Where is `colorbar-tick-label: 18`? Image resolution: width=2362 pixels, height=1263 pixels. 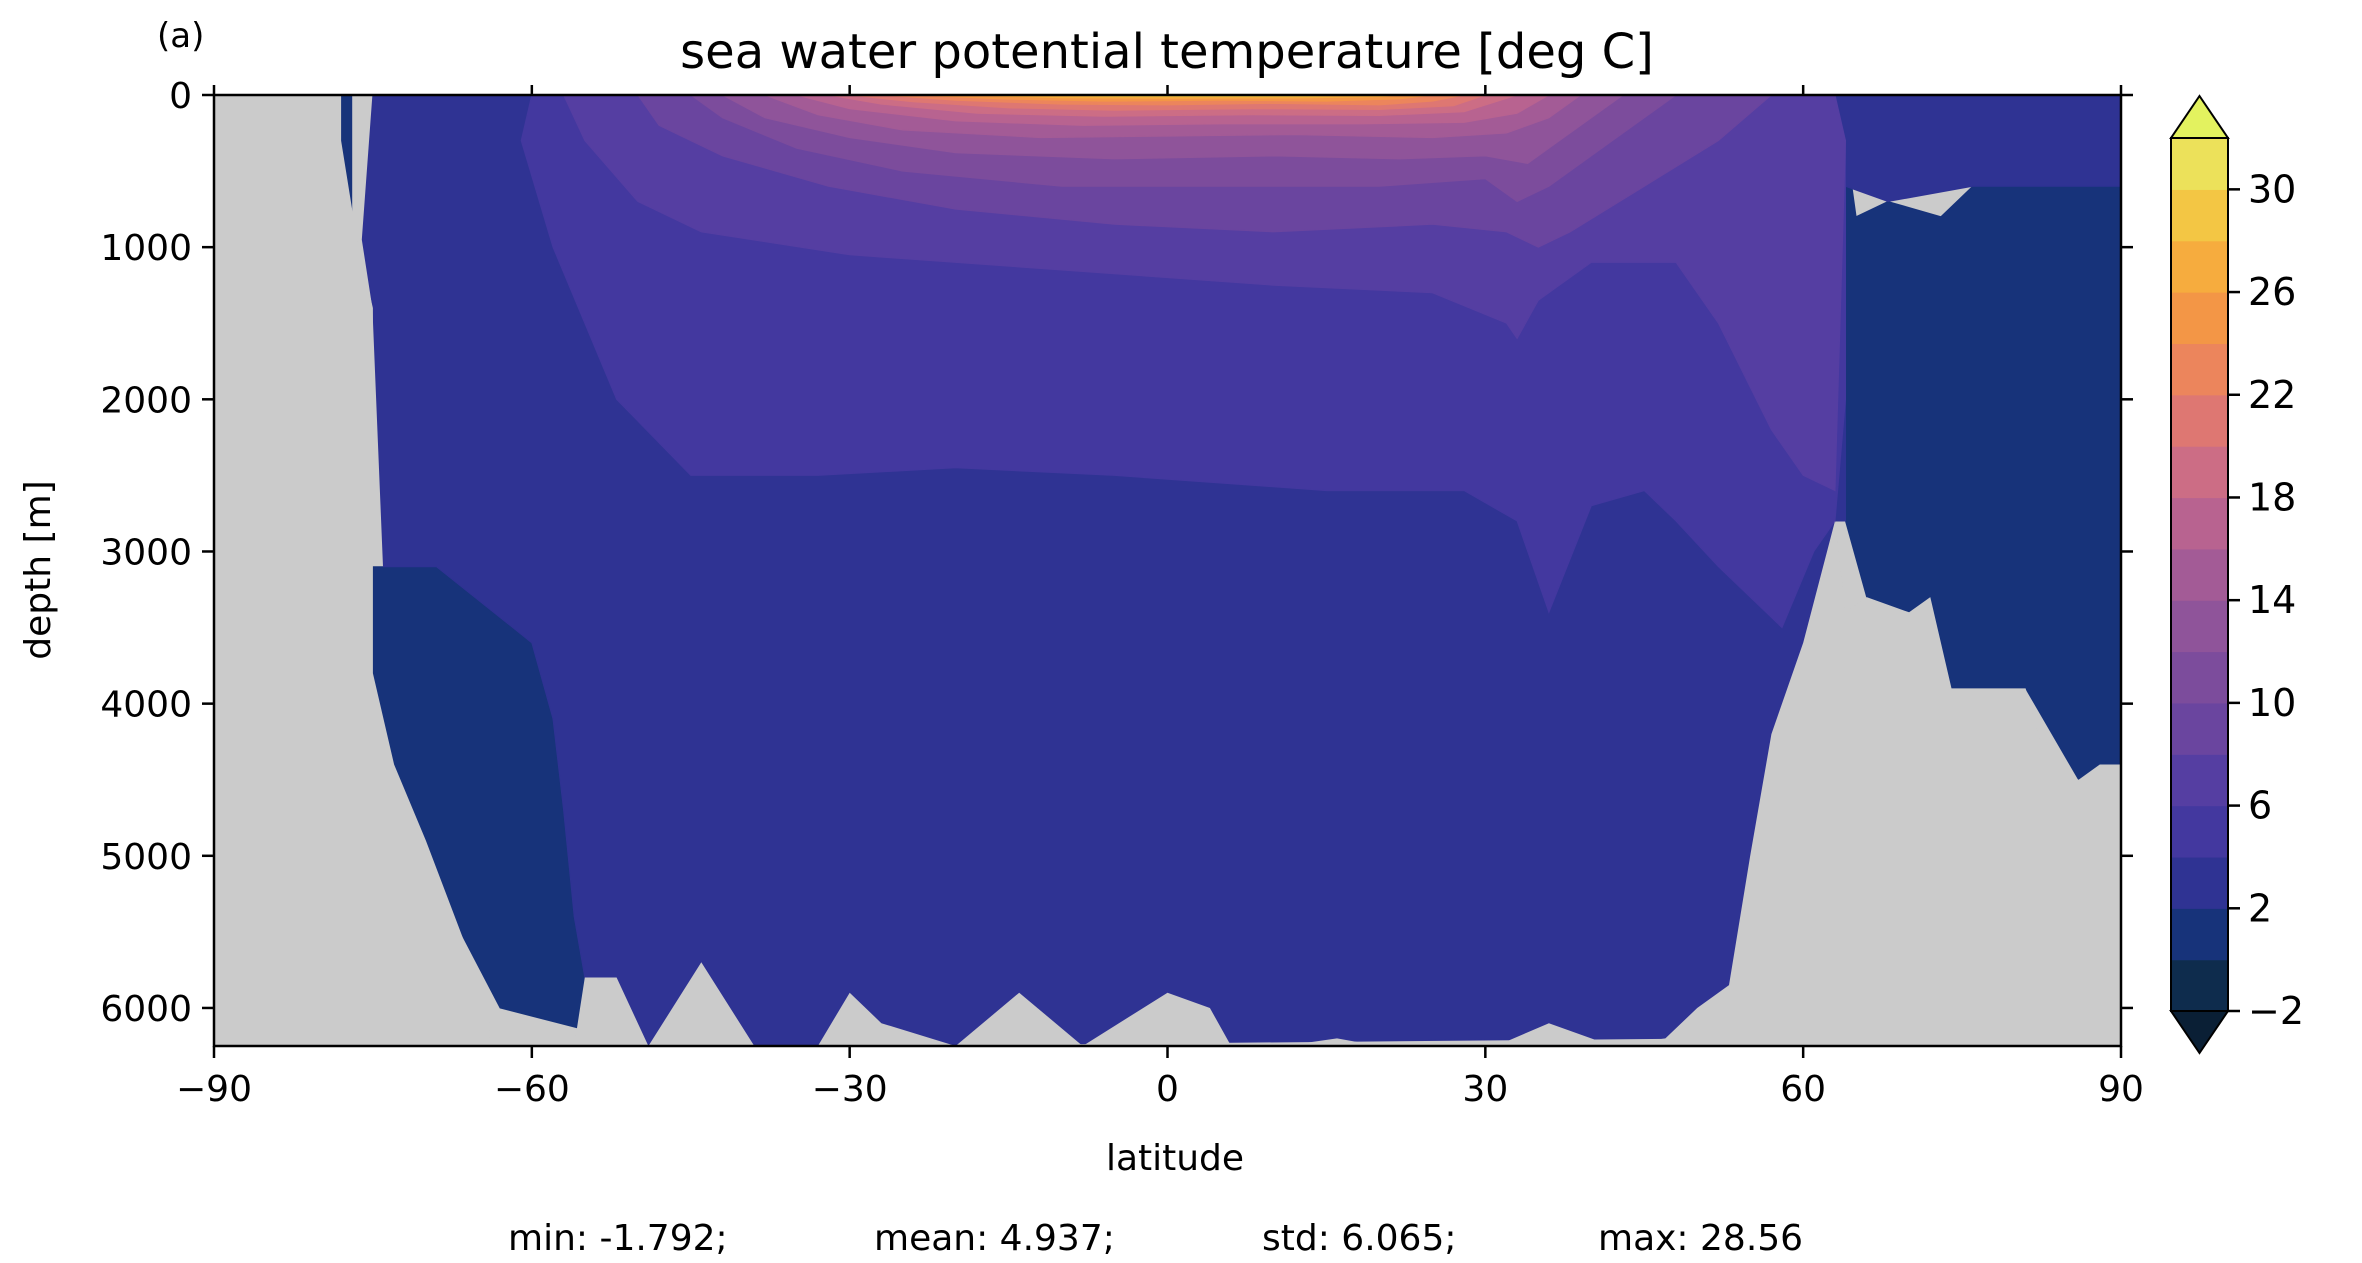 colorbar-tick-label: 18 is located at coordinates (2272, 497).